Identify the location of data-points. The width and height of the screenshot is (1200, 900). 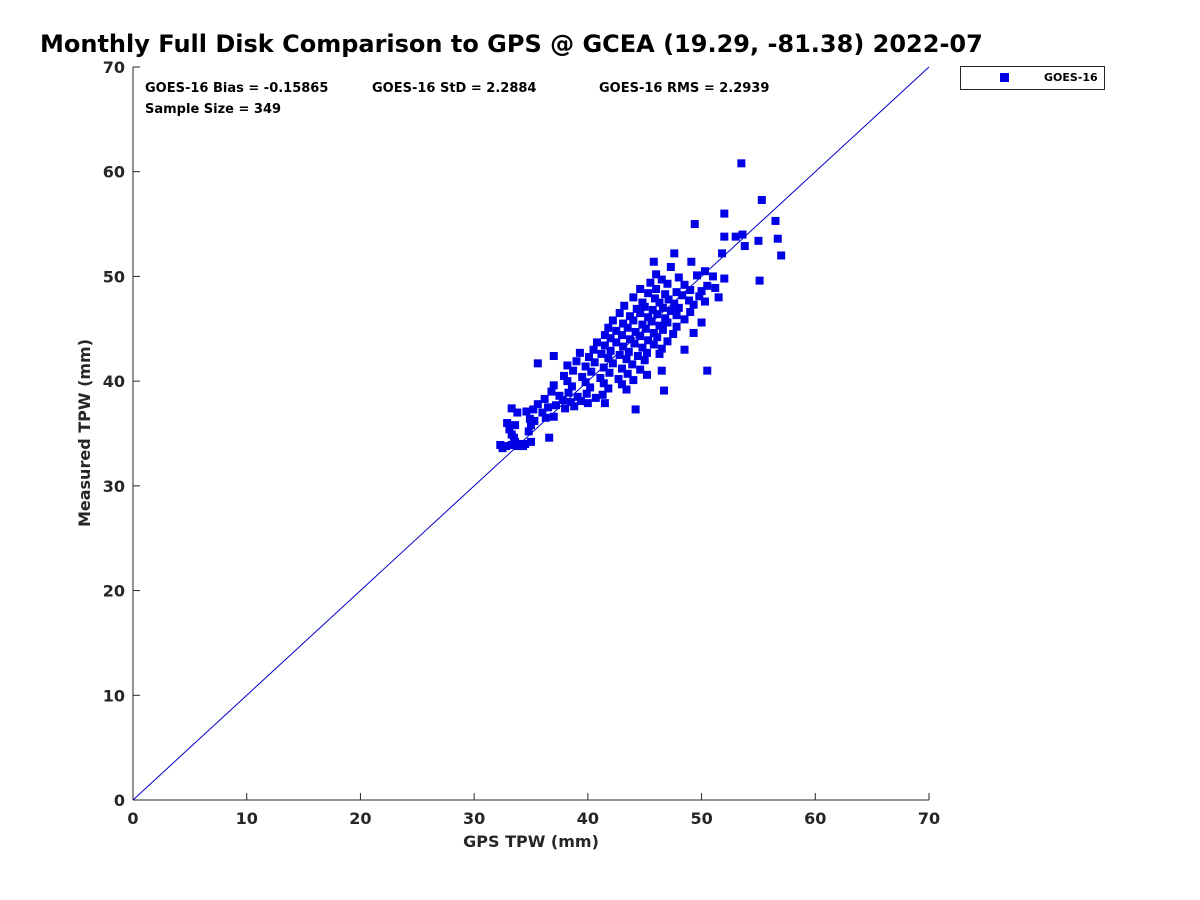
(641, 306).